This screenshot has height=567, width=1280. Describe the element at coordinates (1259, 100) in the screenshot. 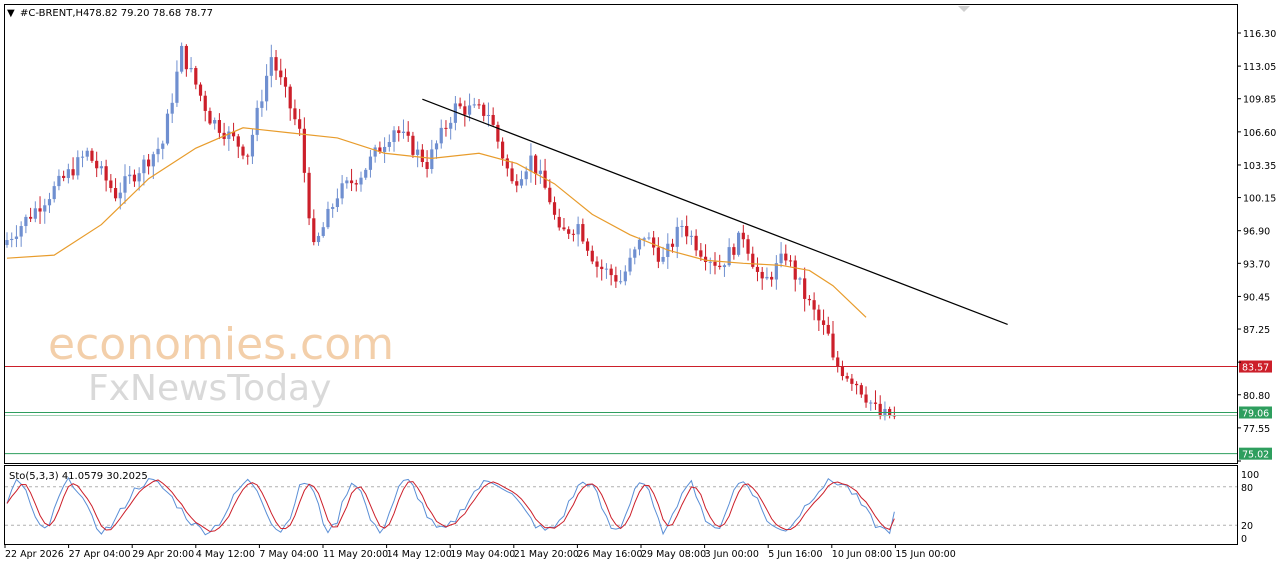

I see `y-tick-label: 109.85` at that location.